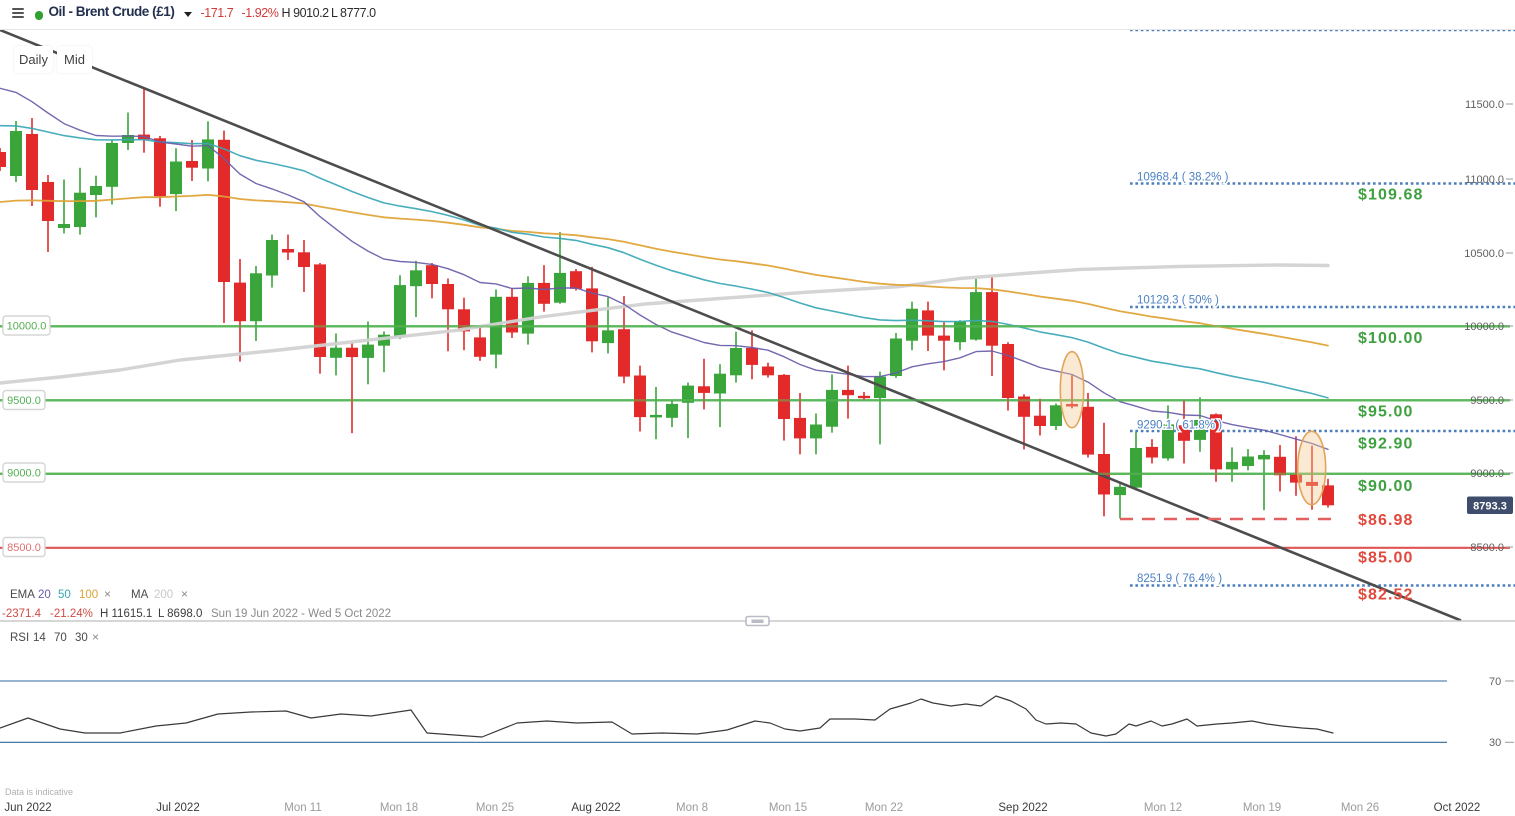 This screenshot has height=816, width=1515. What do you see at coordinates (1163, 808) in the screenshot?
I see `svg-text: Mon 12` at bounding box center [1163, 808].